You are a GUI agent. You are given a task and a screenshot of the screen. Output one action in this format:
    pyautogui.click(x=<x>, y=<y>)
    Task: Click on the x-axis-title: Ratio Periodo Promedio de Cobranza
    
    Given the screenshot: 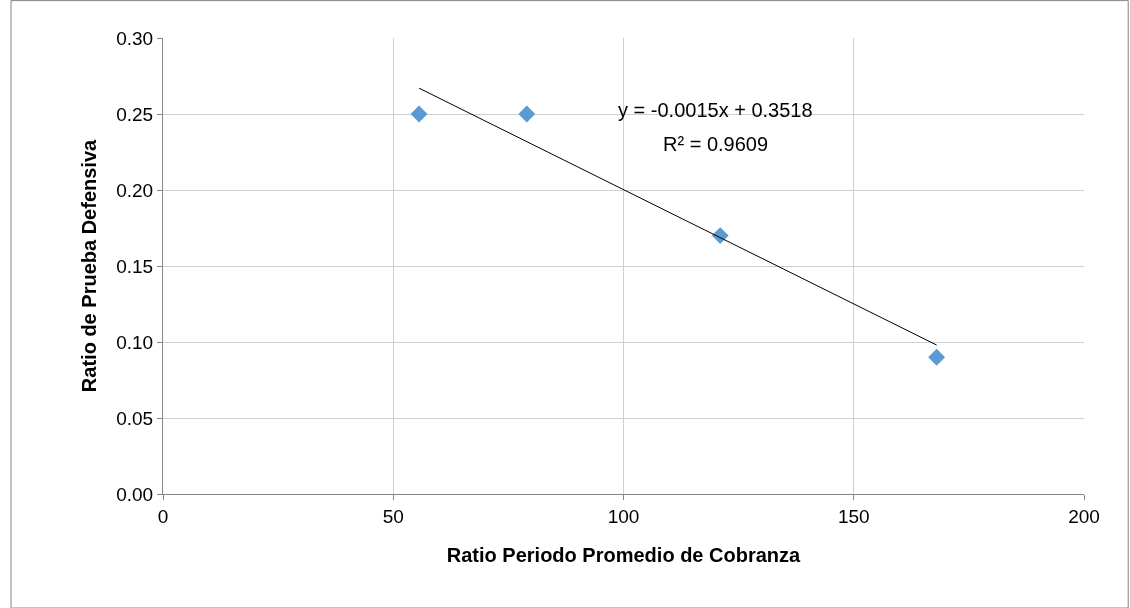 What is the action you would take?
    pyautogui.click(x=624, y=555)
    